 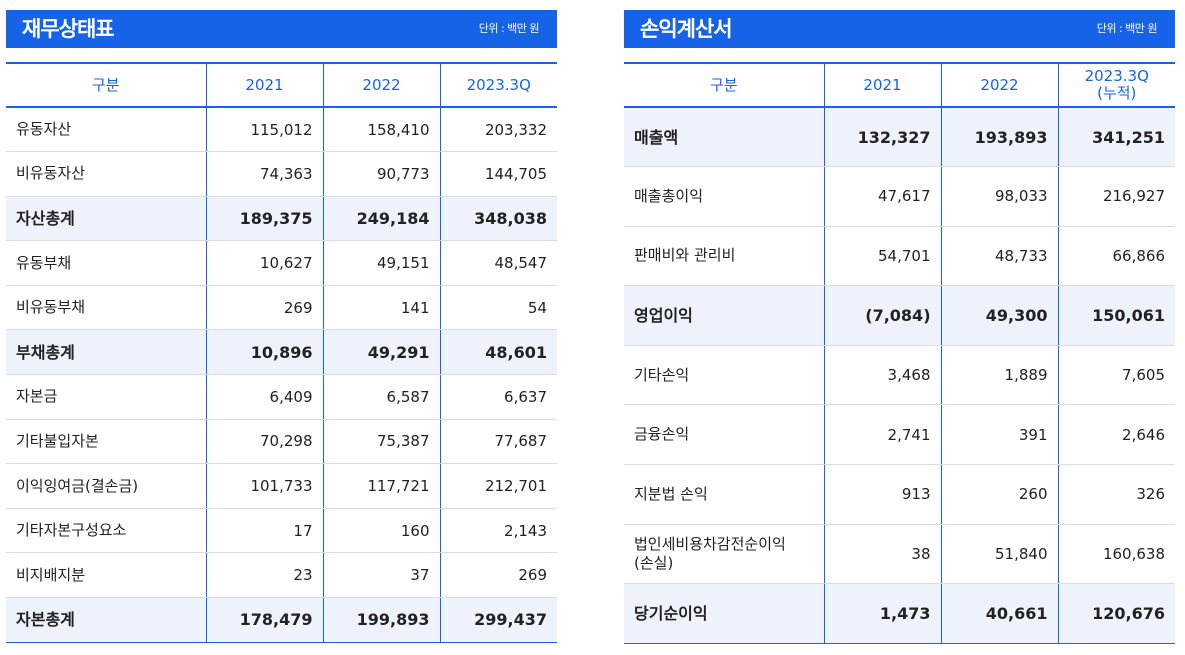 What do you see at coordinates (999, 196) in the screenshot?
I see `row-value: 98,033` at bounding box center [999, 196].